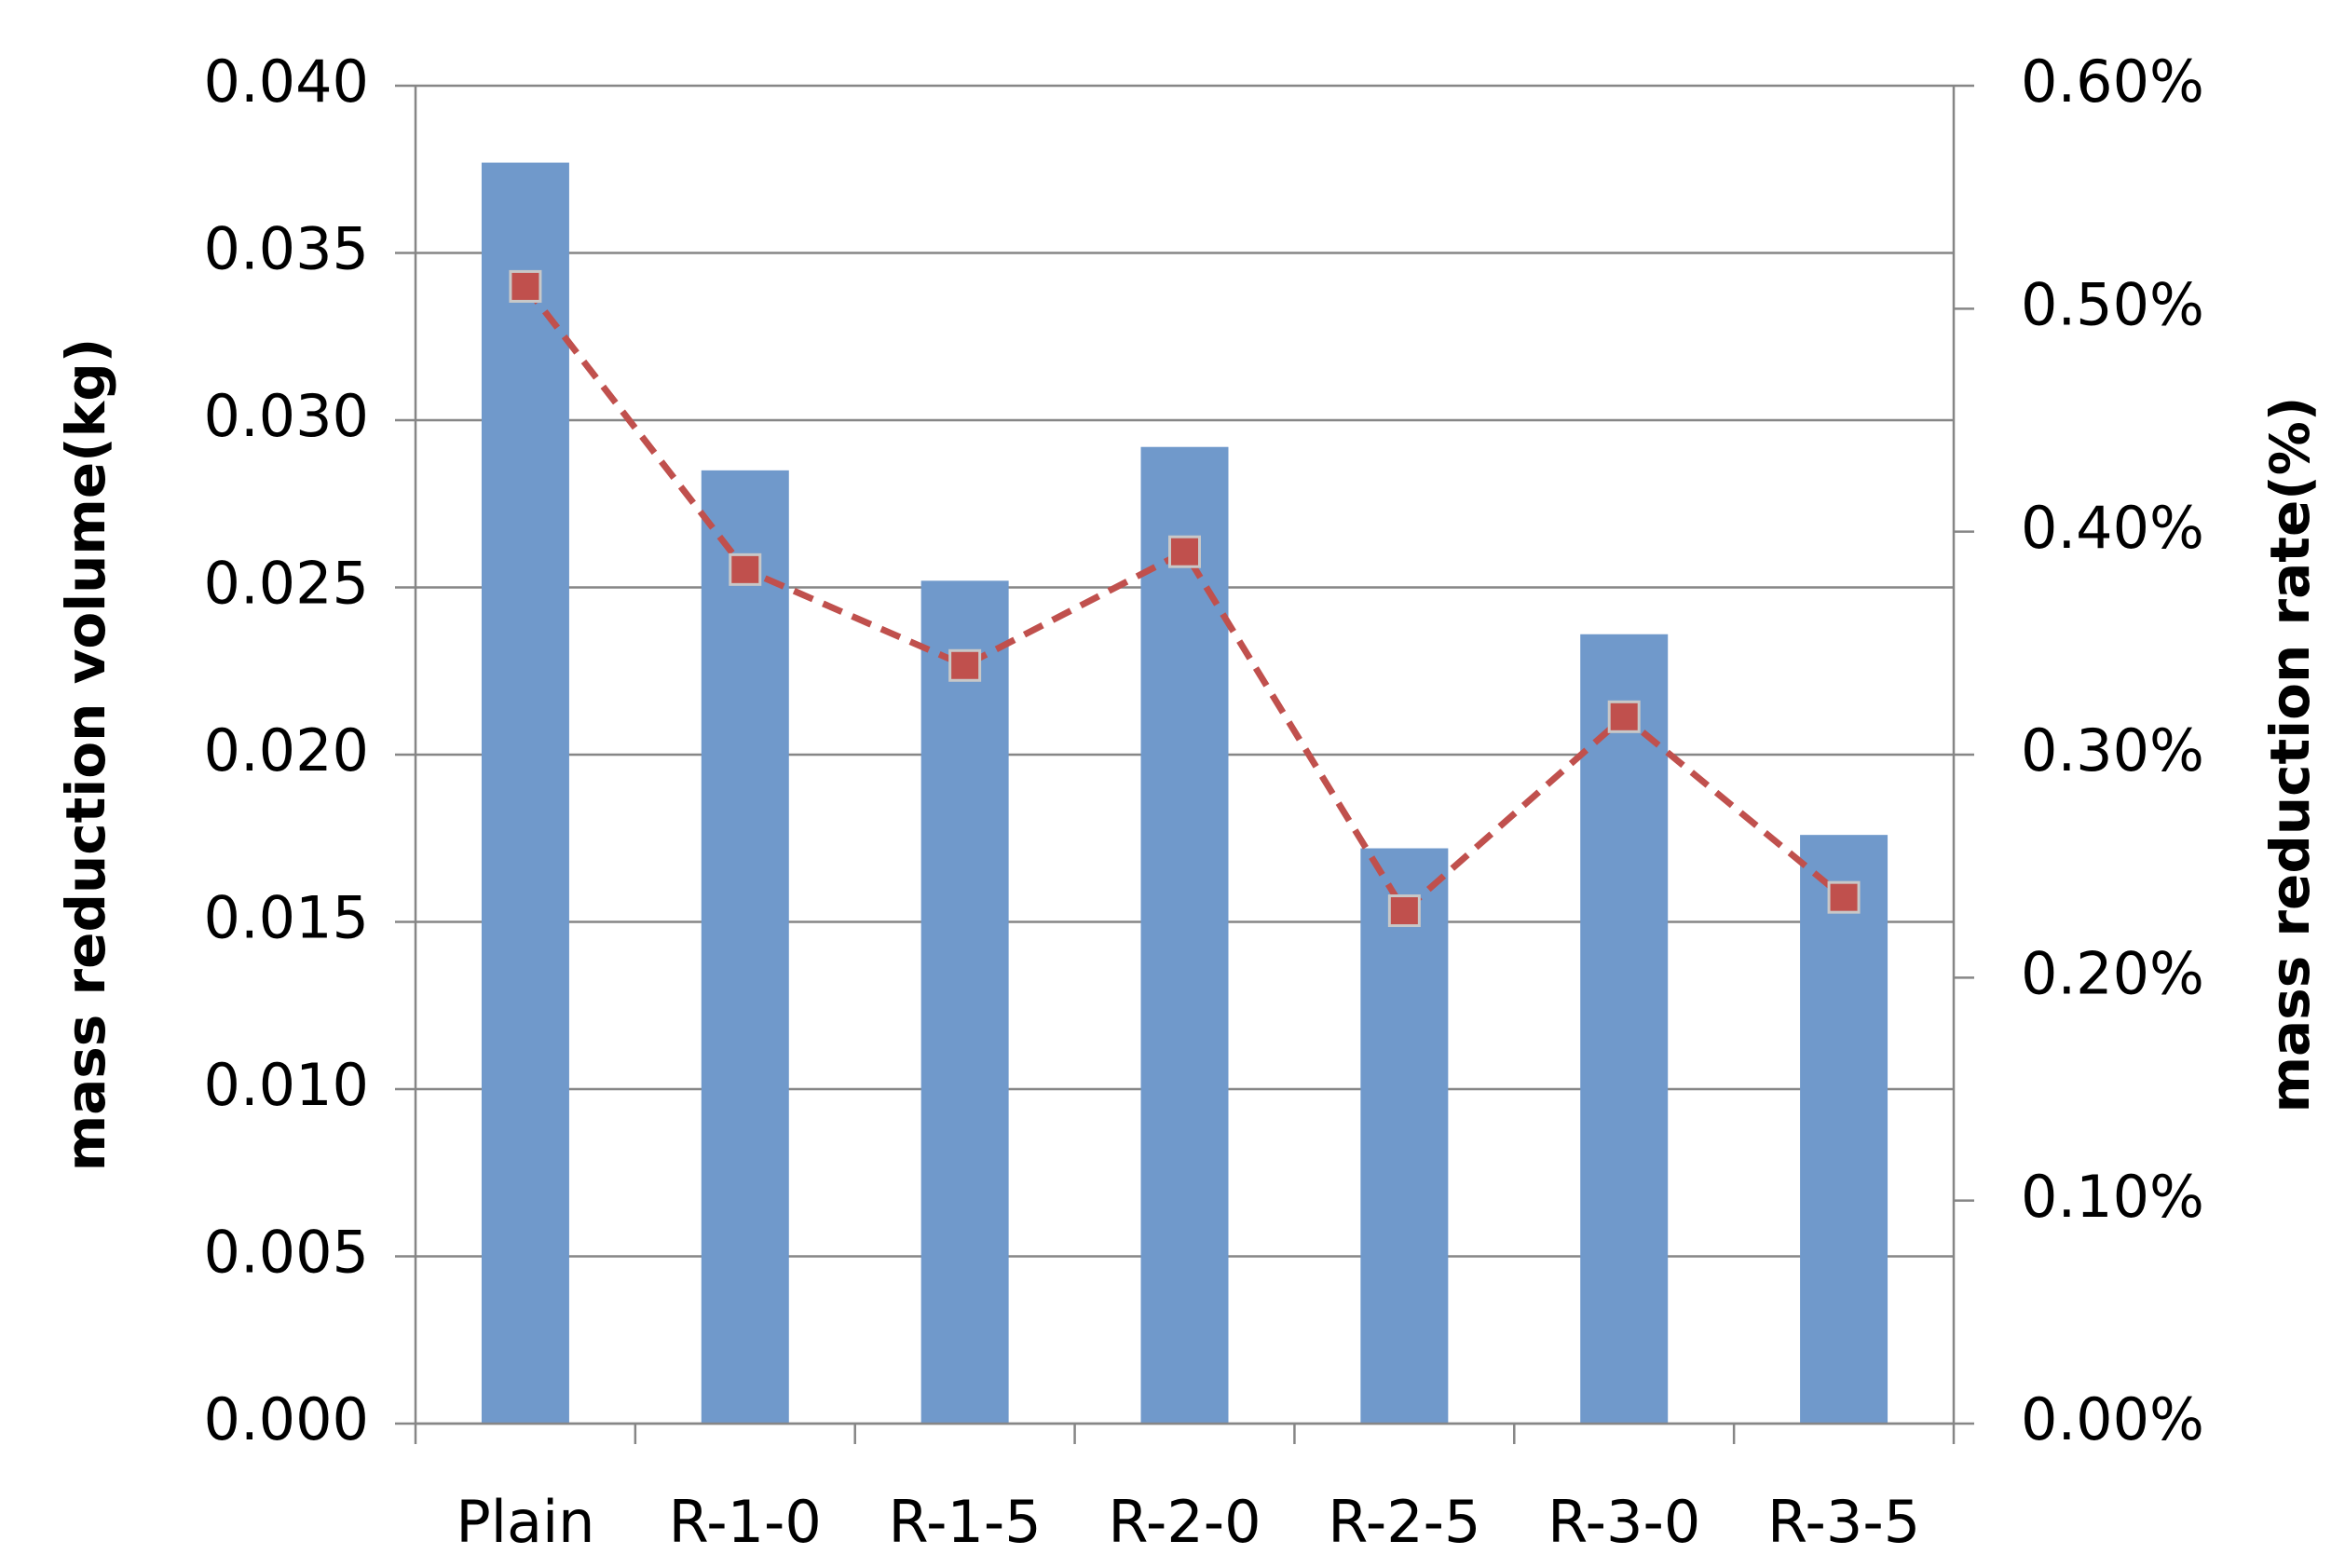 The image size is (2345, 1568). Describe the element at coordinates (287, 82) in the screenshot. I see `y-tick-label: 0.040` at that location.